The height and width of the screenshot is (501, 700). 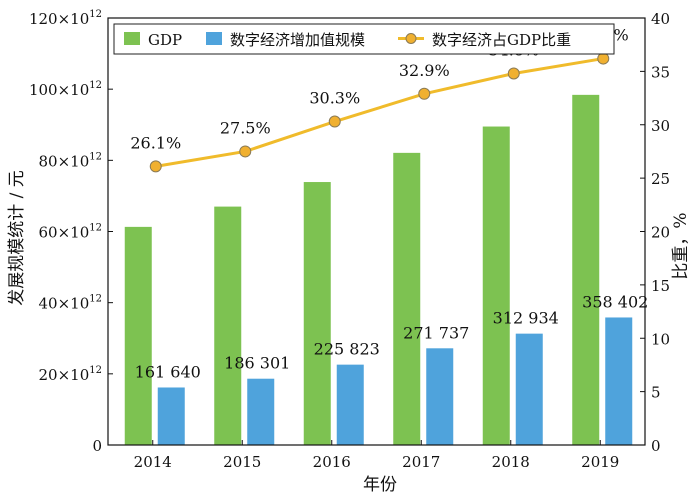 I want to click on digital-value-label: 312 934, so click(x=526, y=318).